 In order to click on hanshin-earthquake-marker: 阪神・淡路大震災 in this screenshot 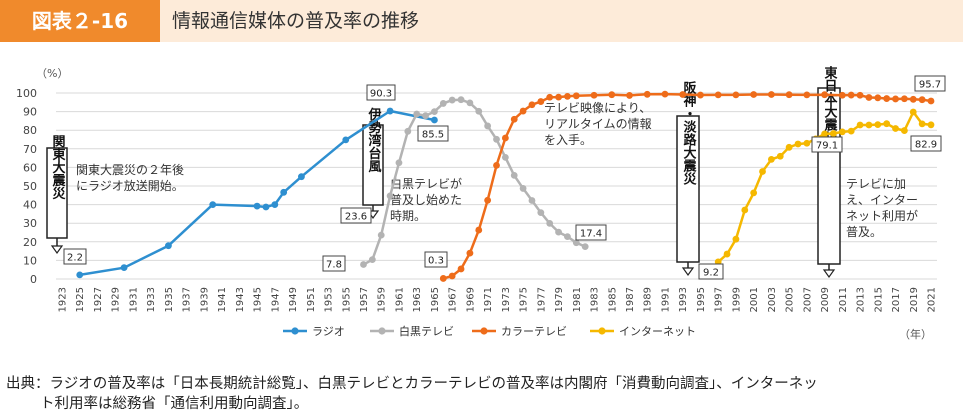, I will do `click(688, 179)`.